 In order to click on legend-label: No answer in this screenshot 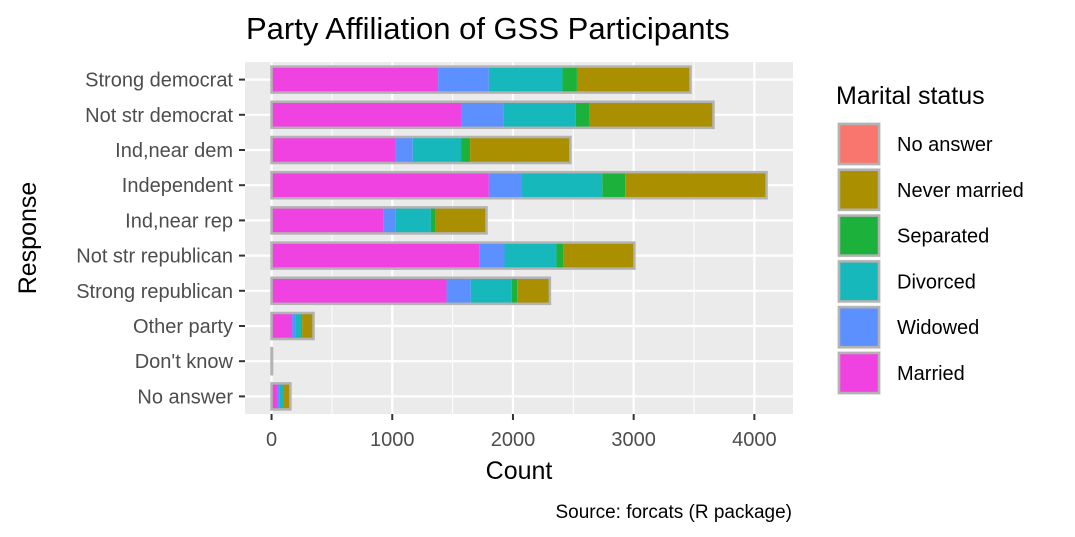, I will do `click(945, 145)`.